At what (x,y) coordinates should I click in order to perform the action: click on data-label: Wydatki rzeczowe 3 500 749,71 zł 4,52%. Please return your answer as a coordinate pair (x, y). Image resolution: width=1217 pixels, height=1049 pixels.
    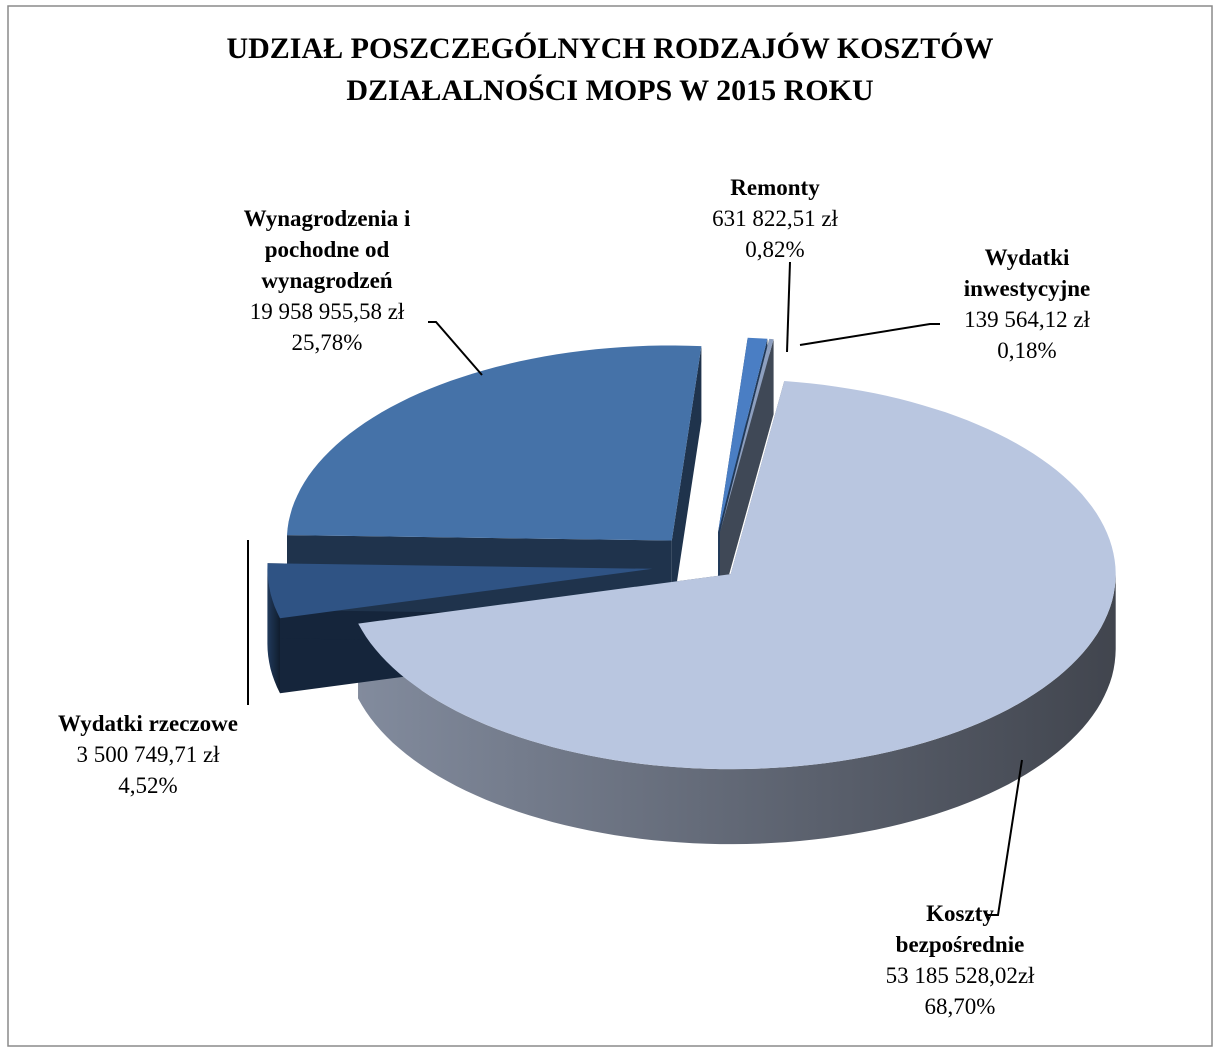
    Looking at the image, I should click on (148, 754).